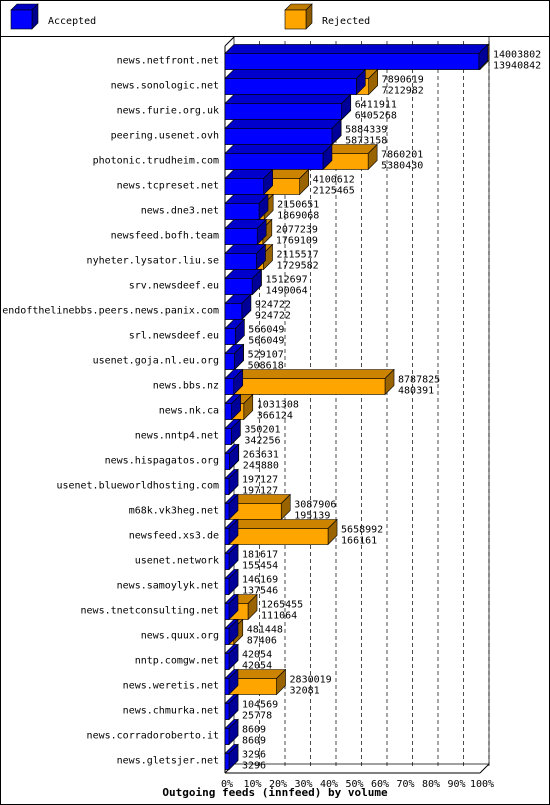 The image size is (550, 805). I want to click on x-tick-label: 90%, so click(456, 784).